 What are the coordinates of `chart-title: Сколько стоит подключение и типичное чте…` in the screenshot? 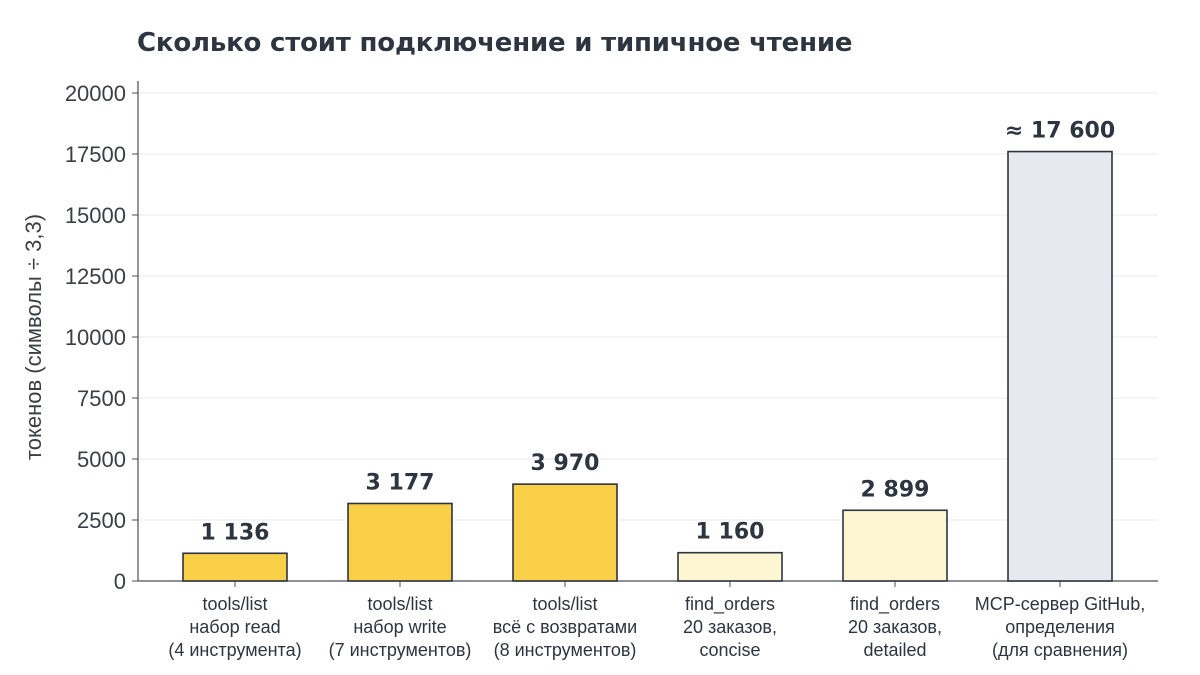 It's located at (495, 43).